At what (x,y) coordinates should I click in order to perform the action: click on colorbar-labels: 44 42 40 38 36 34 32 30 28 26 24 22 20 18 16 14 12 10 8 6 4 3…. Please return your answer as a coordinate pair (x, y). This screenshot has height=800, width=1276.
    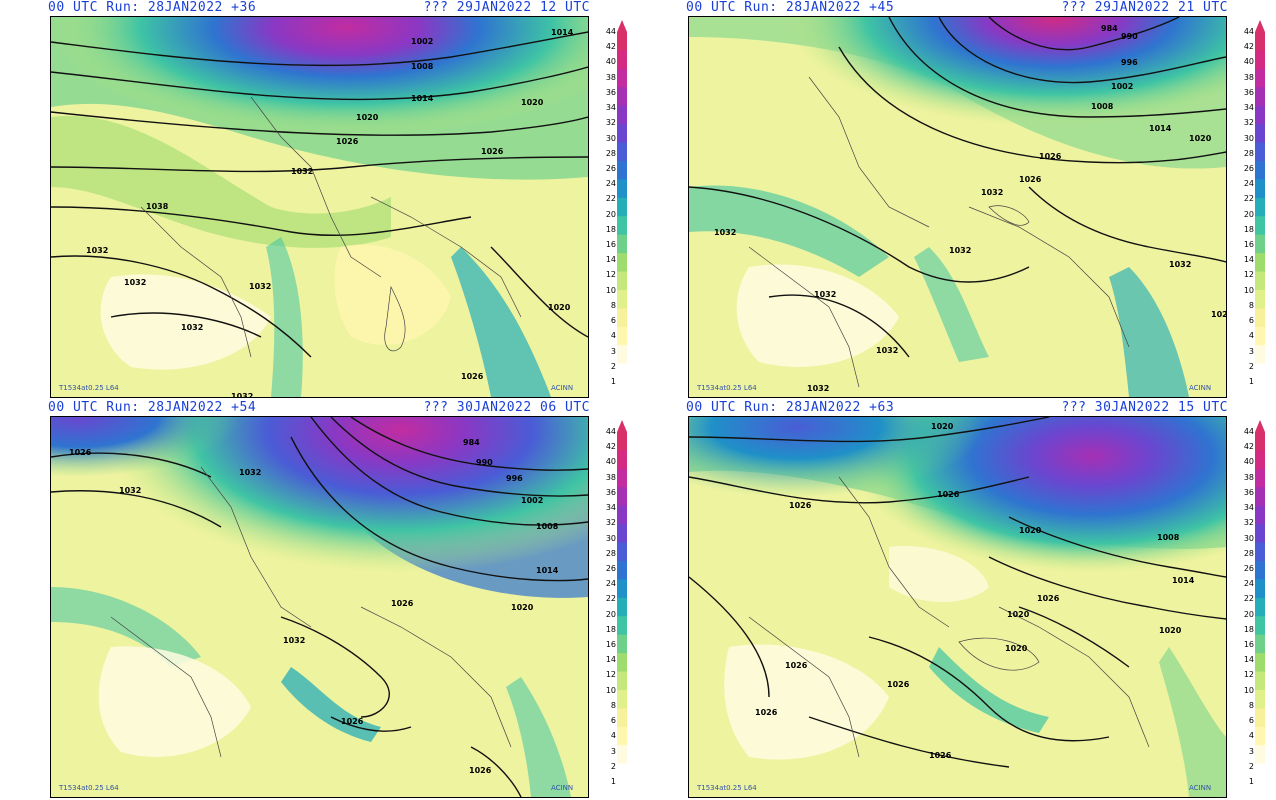
    Looking at the image, I should click on (1244, 205).